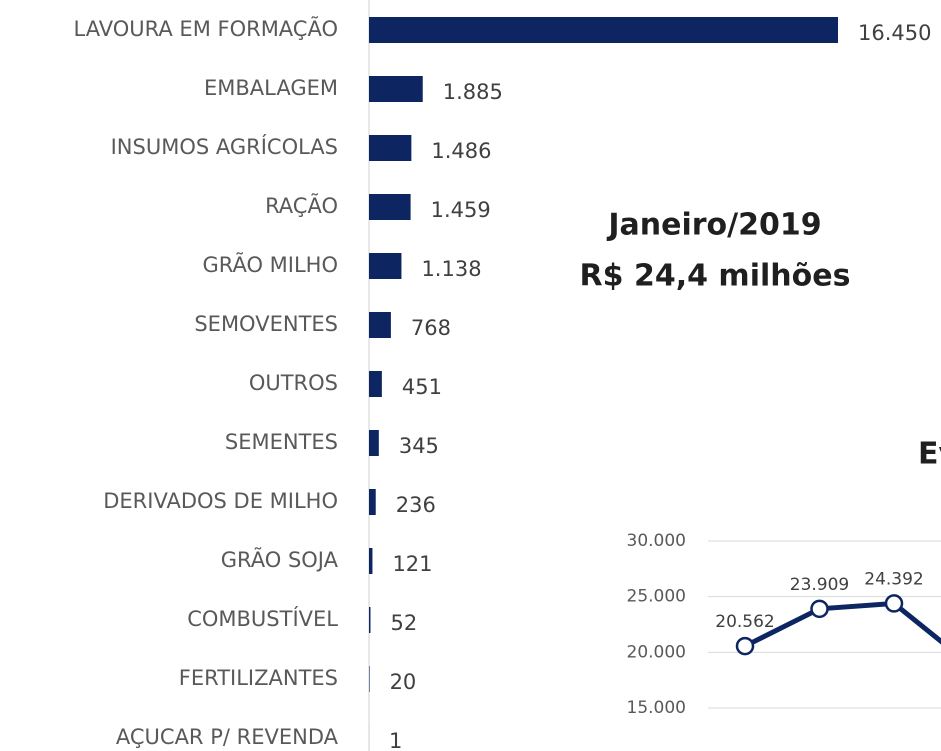 The height and width of the screenshot is (751, 941). I want to click on category-label: COMBUSTÍVEL, so click(262, 618).